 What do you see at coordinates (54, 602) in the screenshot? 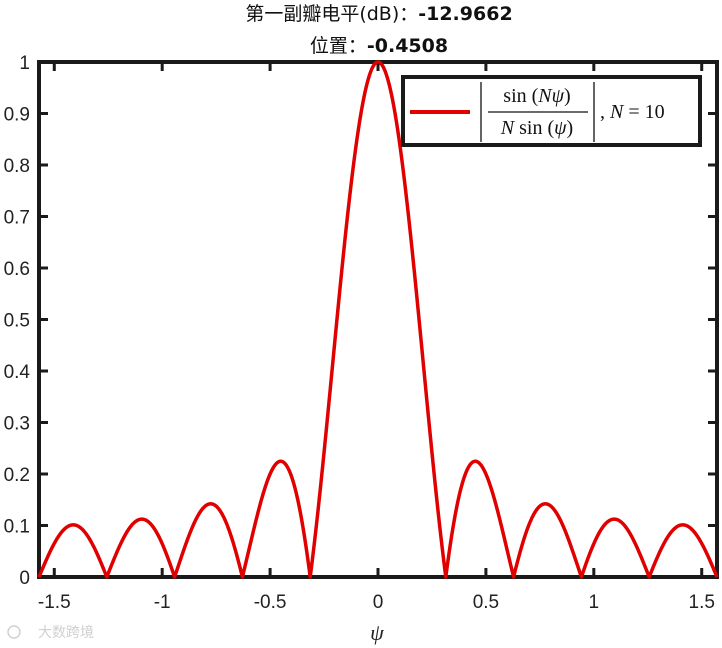
I see `x-tick-label: -1.5` at bounding box center [54, 602].